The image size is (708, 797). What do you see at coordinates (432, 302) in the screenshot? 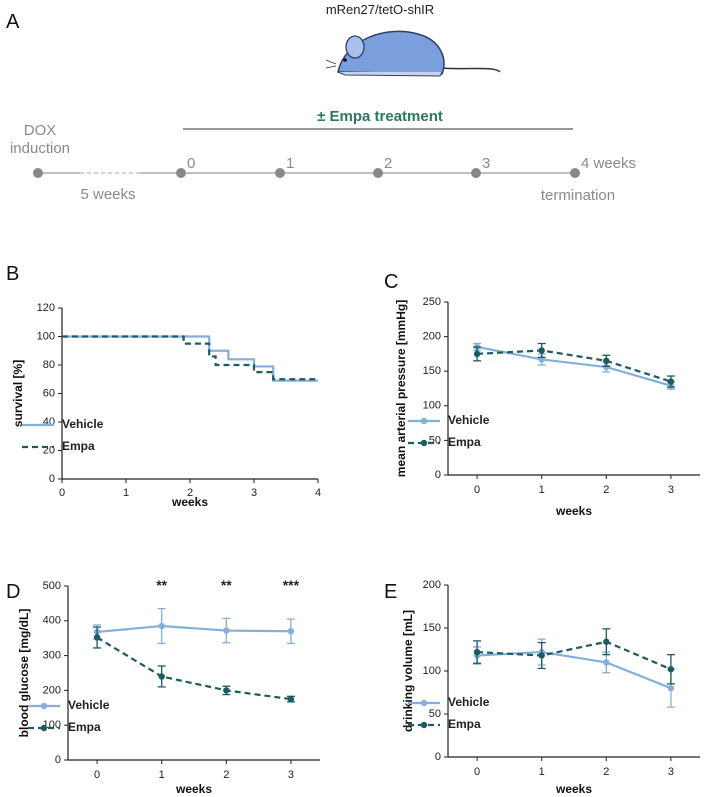
I see `y-tick-label: 250` at bounding box center [432, 302].